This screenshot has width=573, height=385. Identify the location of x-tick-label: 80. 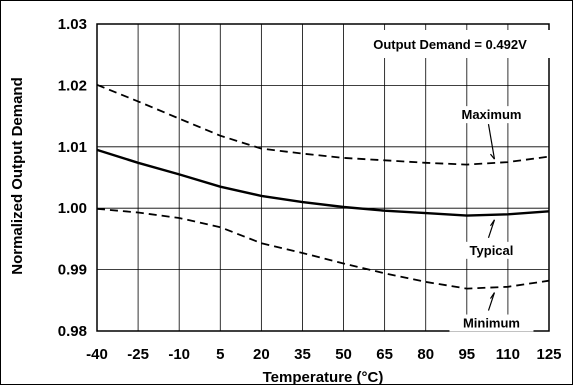
(425, 354).